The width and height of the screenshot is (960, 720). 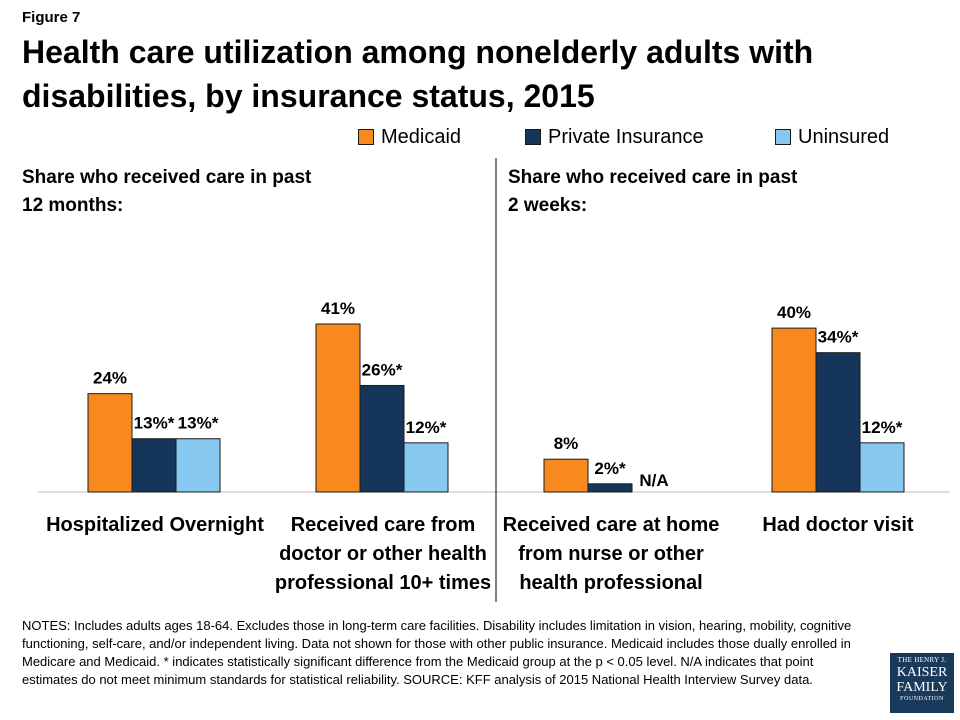 I want to click on data-label-private-insurance-3: 2%*, so click(x=610, y=468).